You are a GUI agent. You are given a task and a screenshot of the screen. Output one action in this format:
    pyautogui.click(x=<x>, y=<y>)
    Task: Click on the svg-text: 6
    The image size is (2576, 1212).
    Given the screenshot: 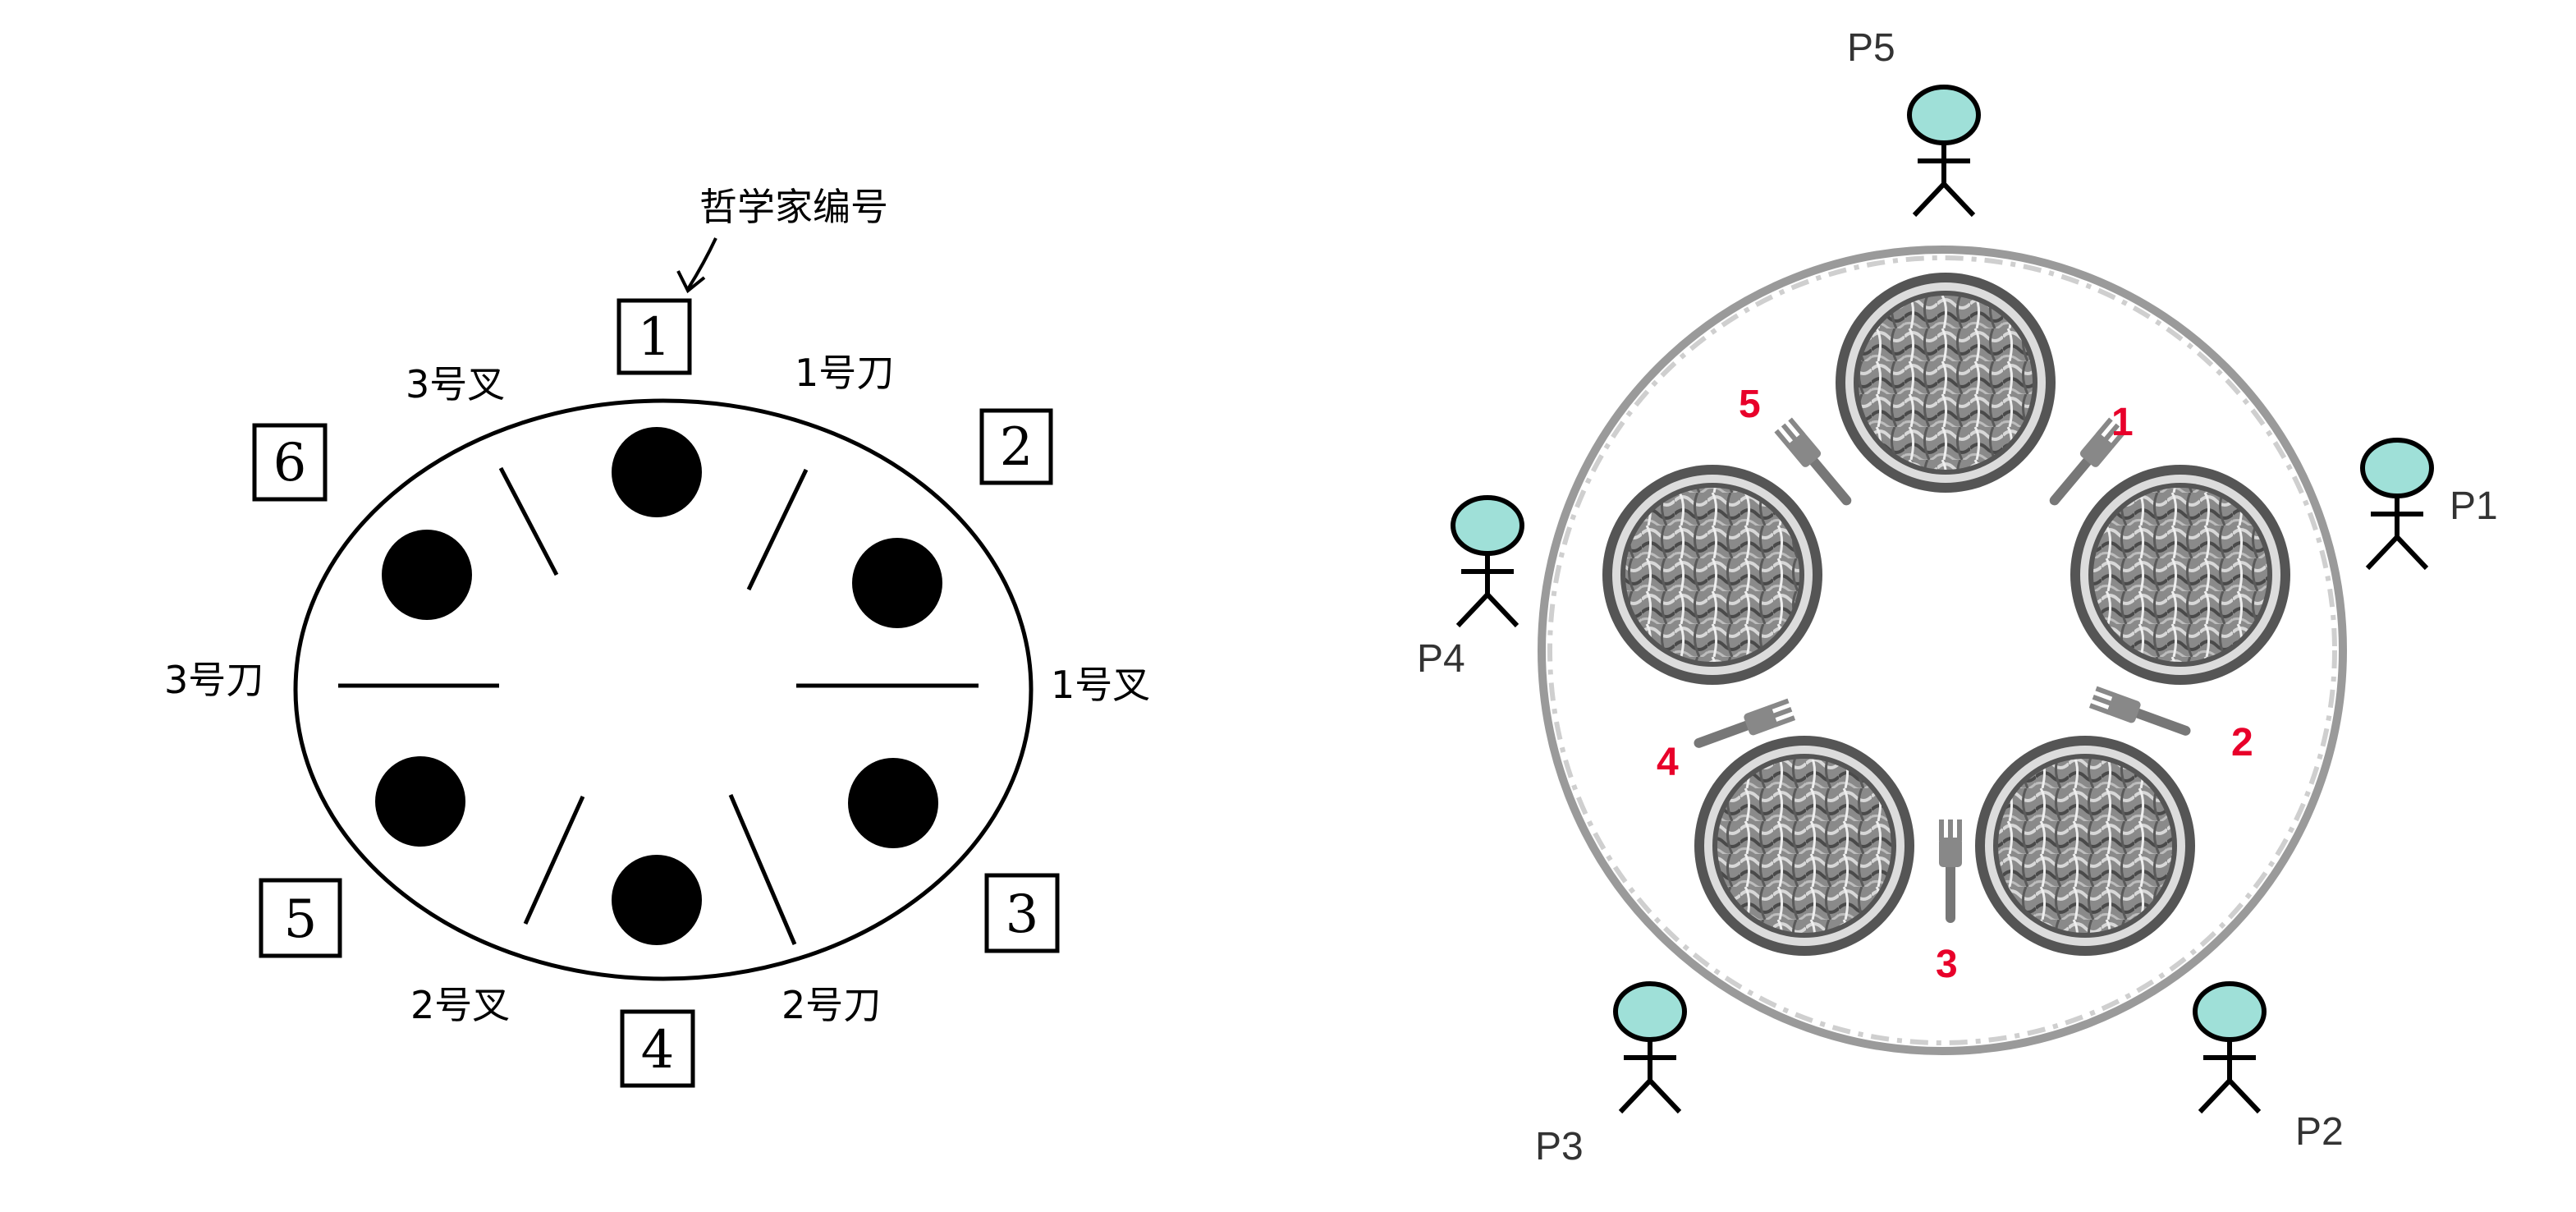 What is the action you would take?
    pyautogui.click(x=290, y=463)
    